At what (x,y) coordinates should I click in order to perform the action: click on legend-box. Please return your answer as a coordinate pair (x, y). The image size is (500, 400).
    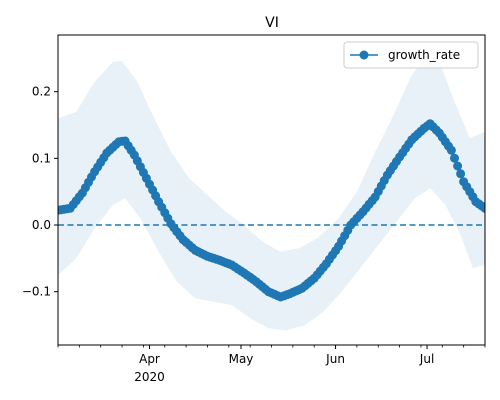
    Looking at the image, I should click on (411, 55).